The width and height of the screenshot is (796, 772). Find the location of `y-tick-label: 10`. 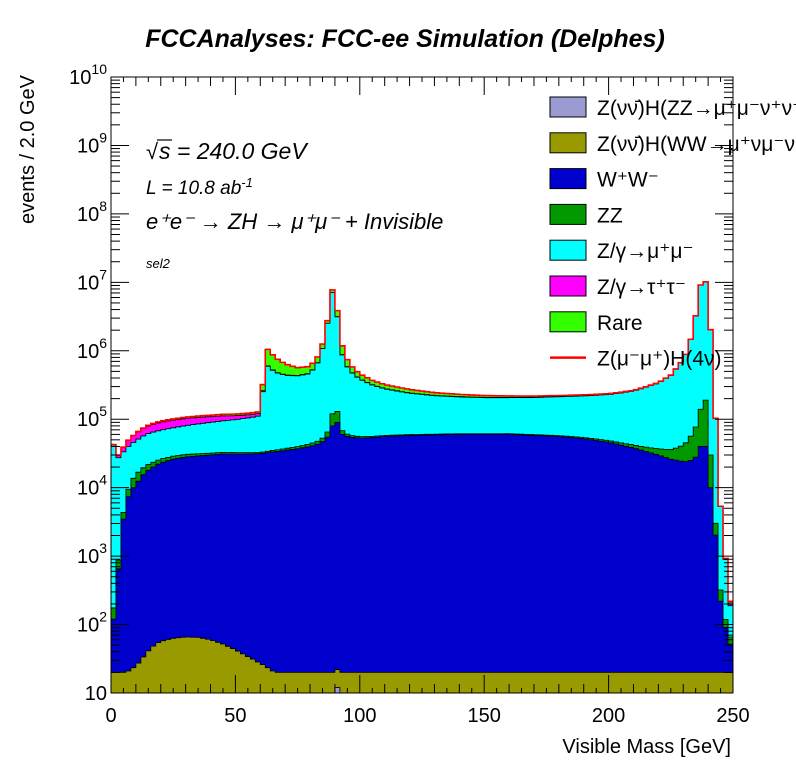

y-tick-label: 10 is located at coordinates (96, 694).